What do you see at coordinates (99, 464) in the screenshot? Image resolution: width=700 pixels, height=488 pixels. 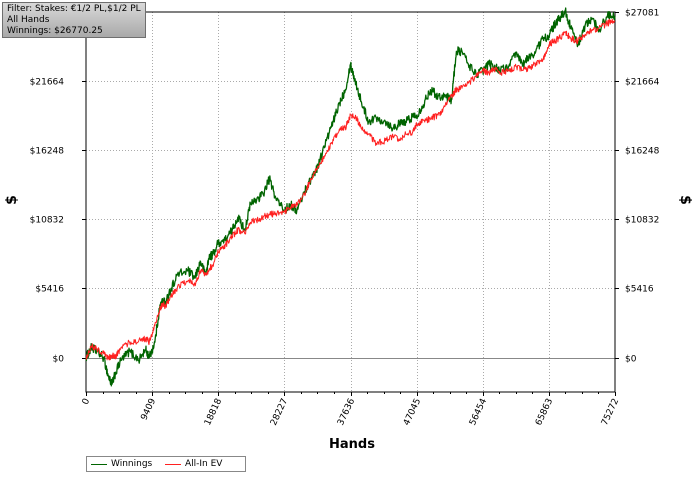 I see `legend-swatch-winnings` at bounding box center [99, 464].